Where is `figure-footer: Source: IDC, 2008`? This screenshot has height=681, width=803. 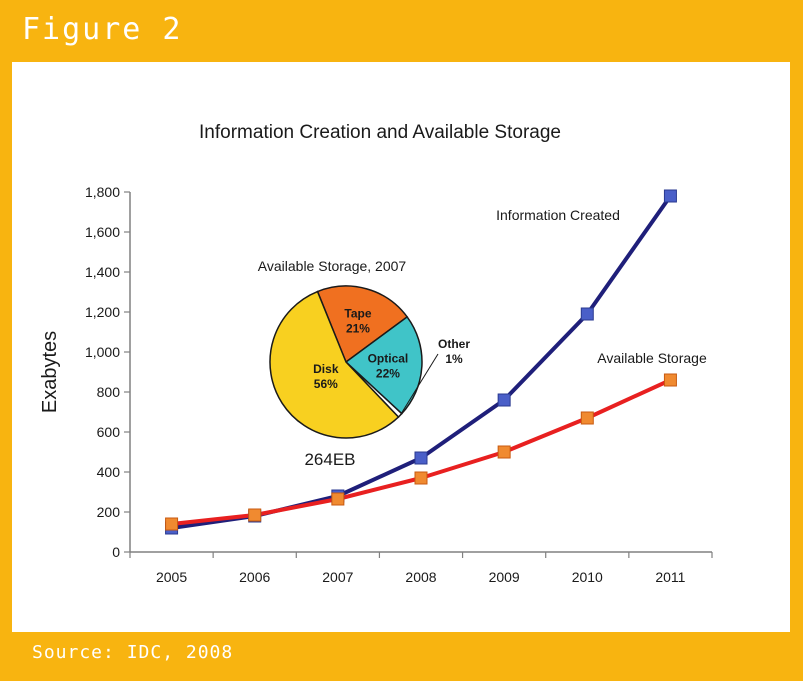
figure-footer: Source: IDC, 2008 is located at coordinates (401, 656).